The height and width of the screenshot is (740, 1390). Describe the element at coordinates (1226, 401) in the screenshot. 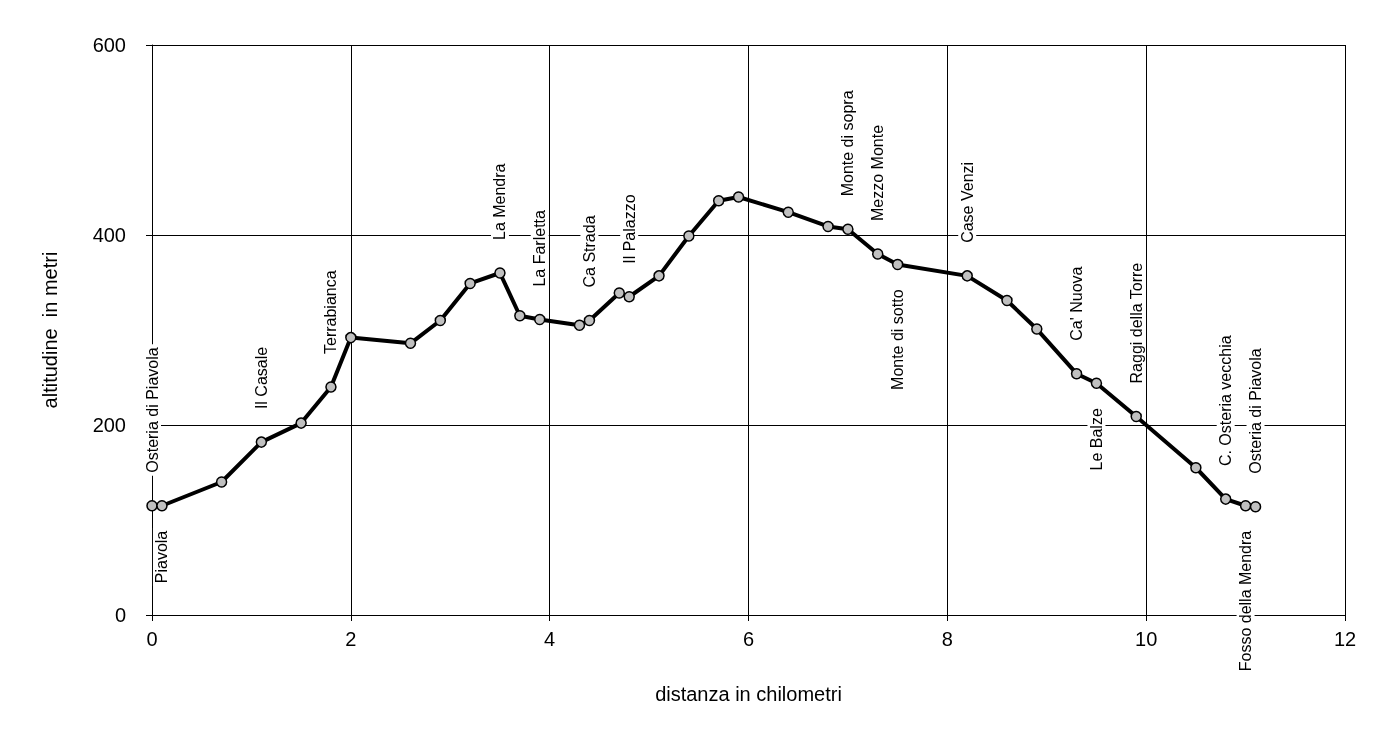

I see `annotation: C. Osteria vecchia` at that location.